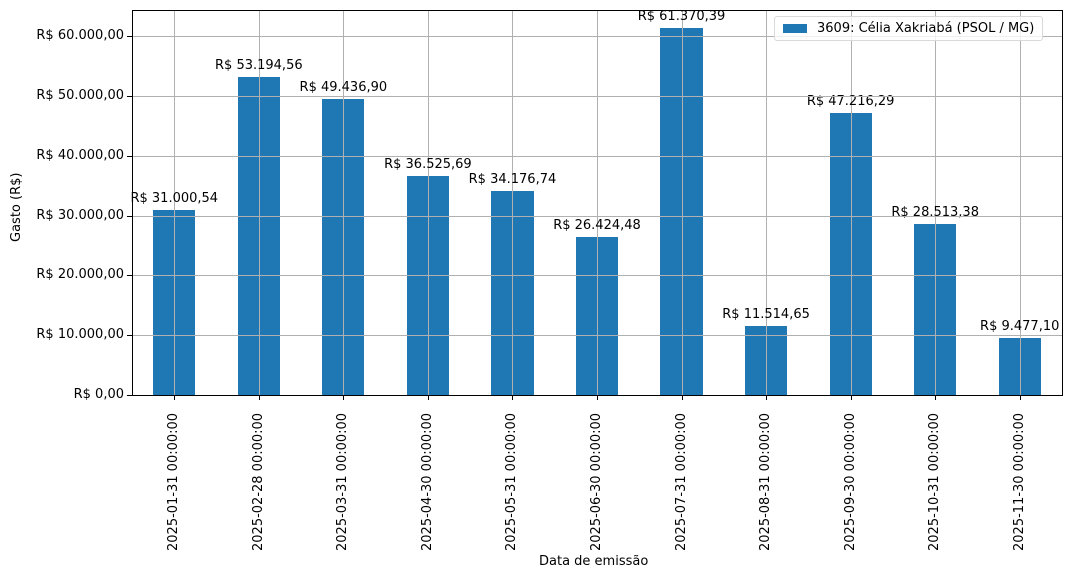 Image resolution: width=1072 pixels, height=580 pixels. I want to click on x-tick-label: 2025-09-30 00:00:00, so click(850, 481).